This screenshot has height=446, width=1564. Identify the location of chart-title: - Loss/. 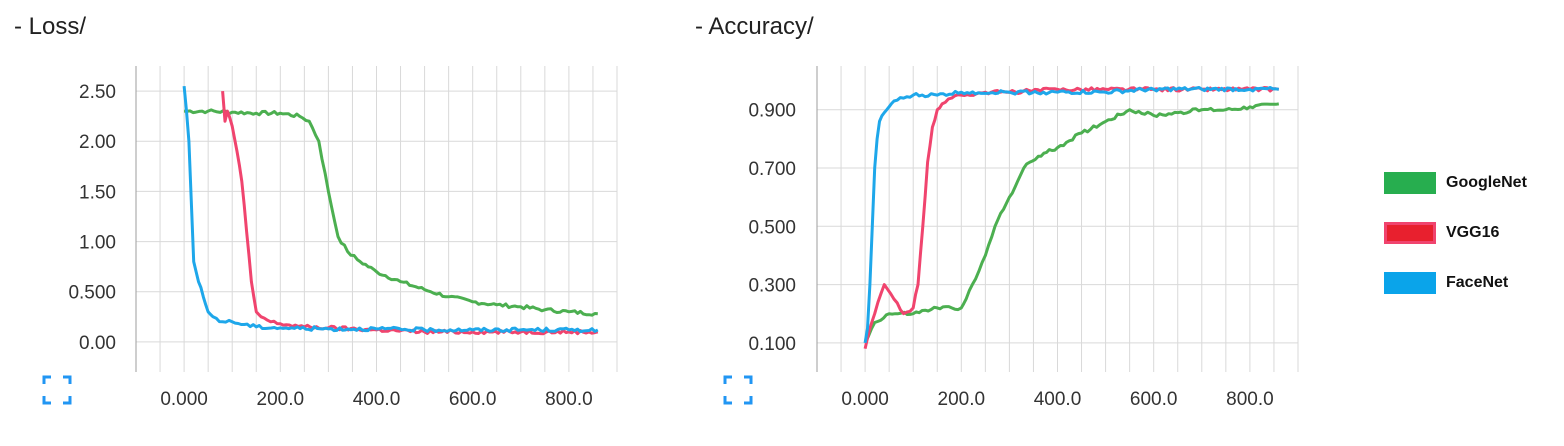
(50, 26).